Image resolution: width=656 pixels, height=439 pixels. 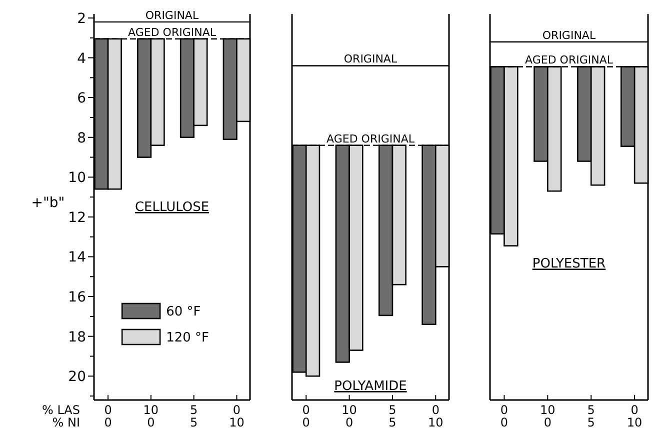 What do you see at coordinates (77, 258) in the screenshot?
I see `y-tick-label: 14` at bounding box center [77, 258].